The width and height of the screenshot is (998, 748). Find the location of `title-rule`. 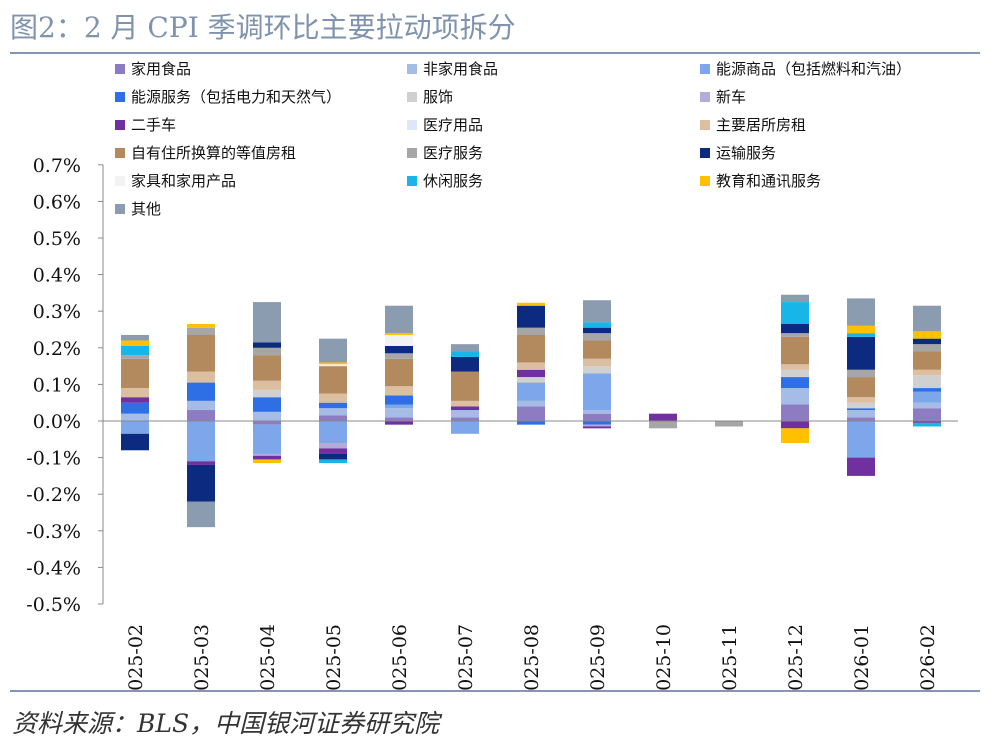

title-rule is located at coordinates (495, 53).